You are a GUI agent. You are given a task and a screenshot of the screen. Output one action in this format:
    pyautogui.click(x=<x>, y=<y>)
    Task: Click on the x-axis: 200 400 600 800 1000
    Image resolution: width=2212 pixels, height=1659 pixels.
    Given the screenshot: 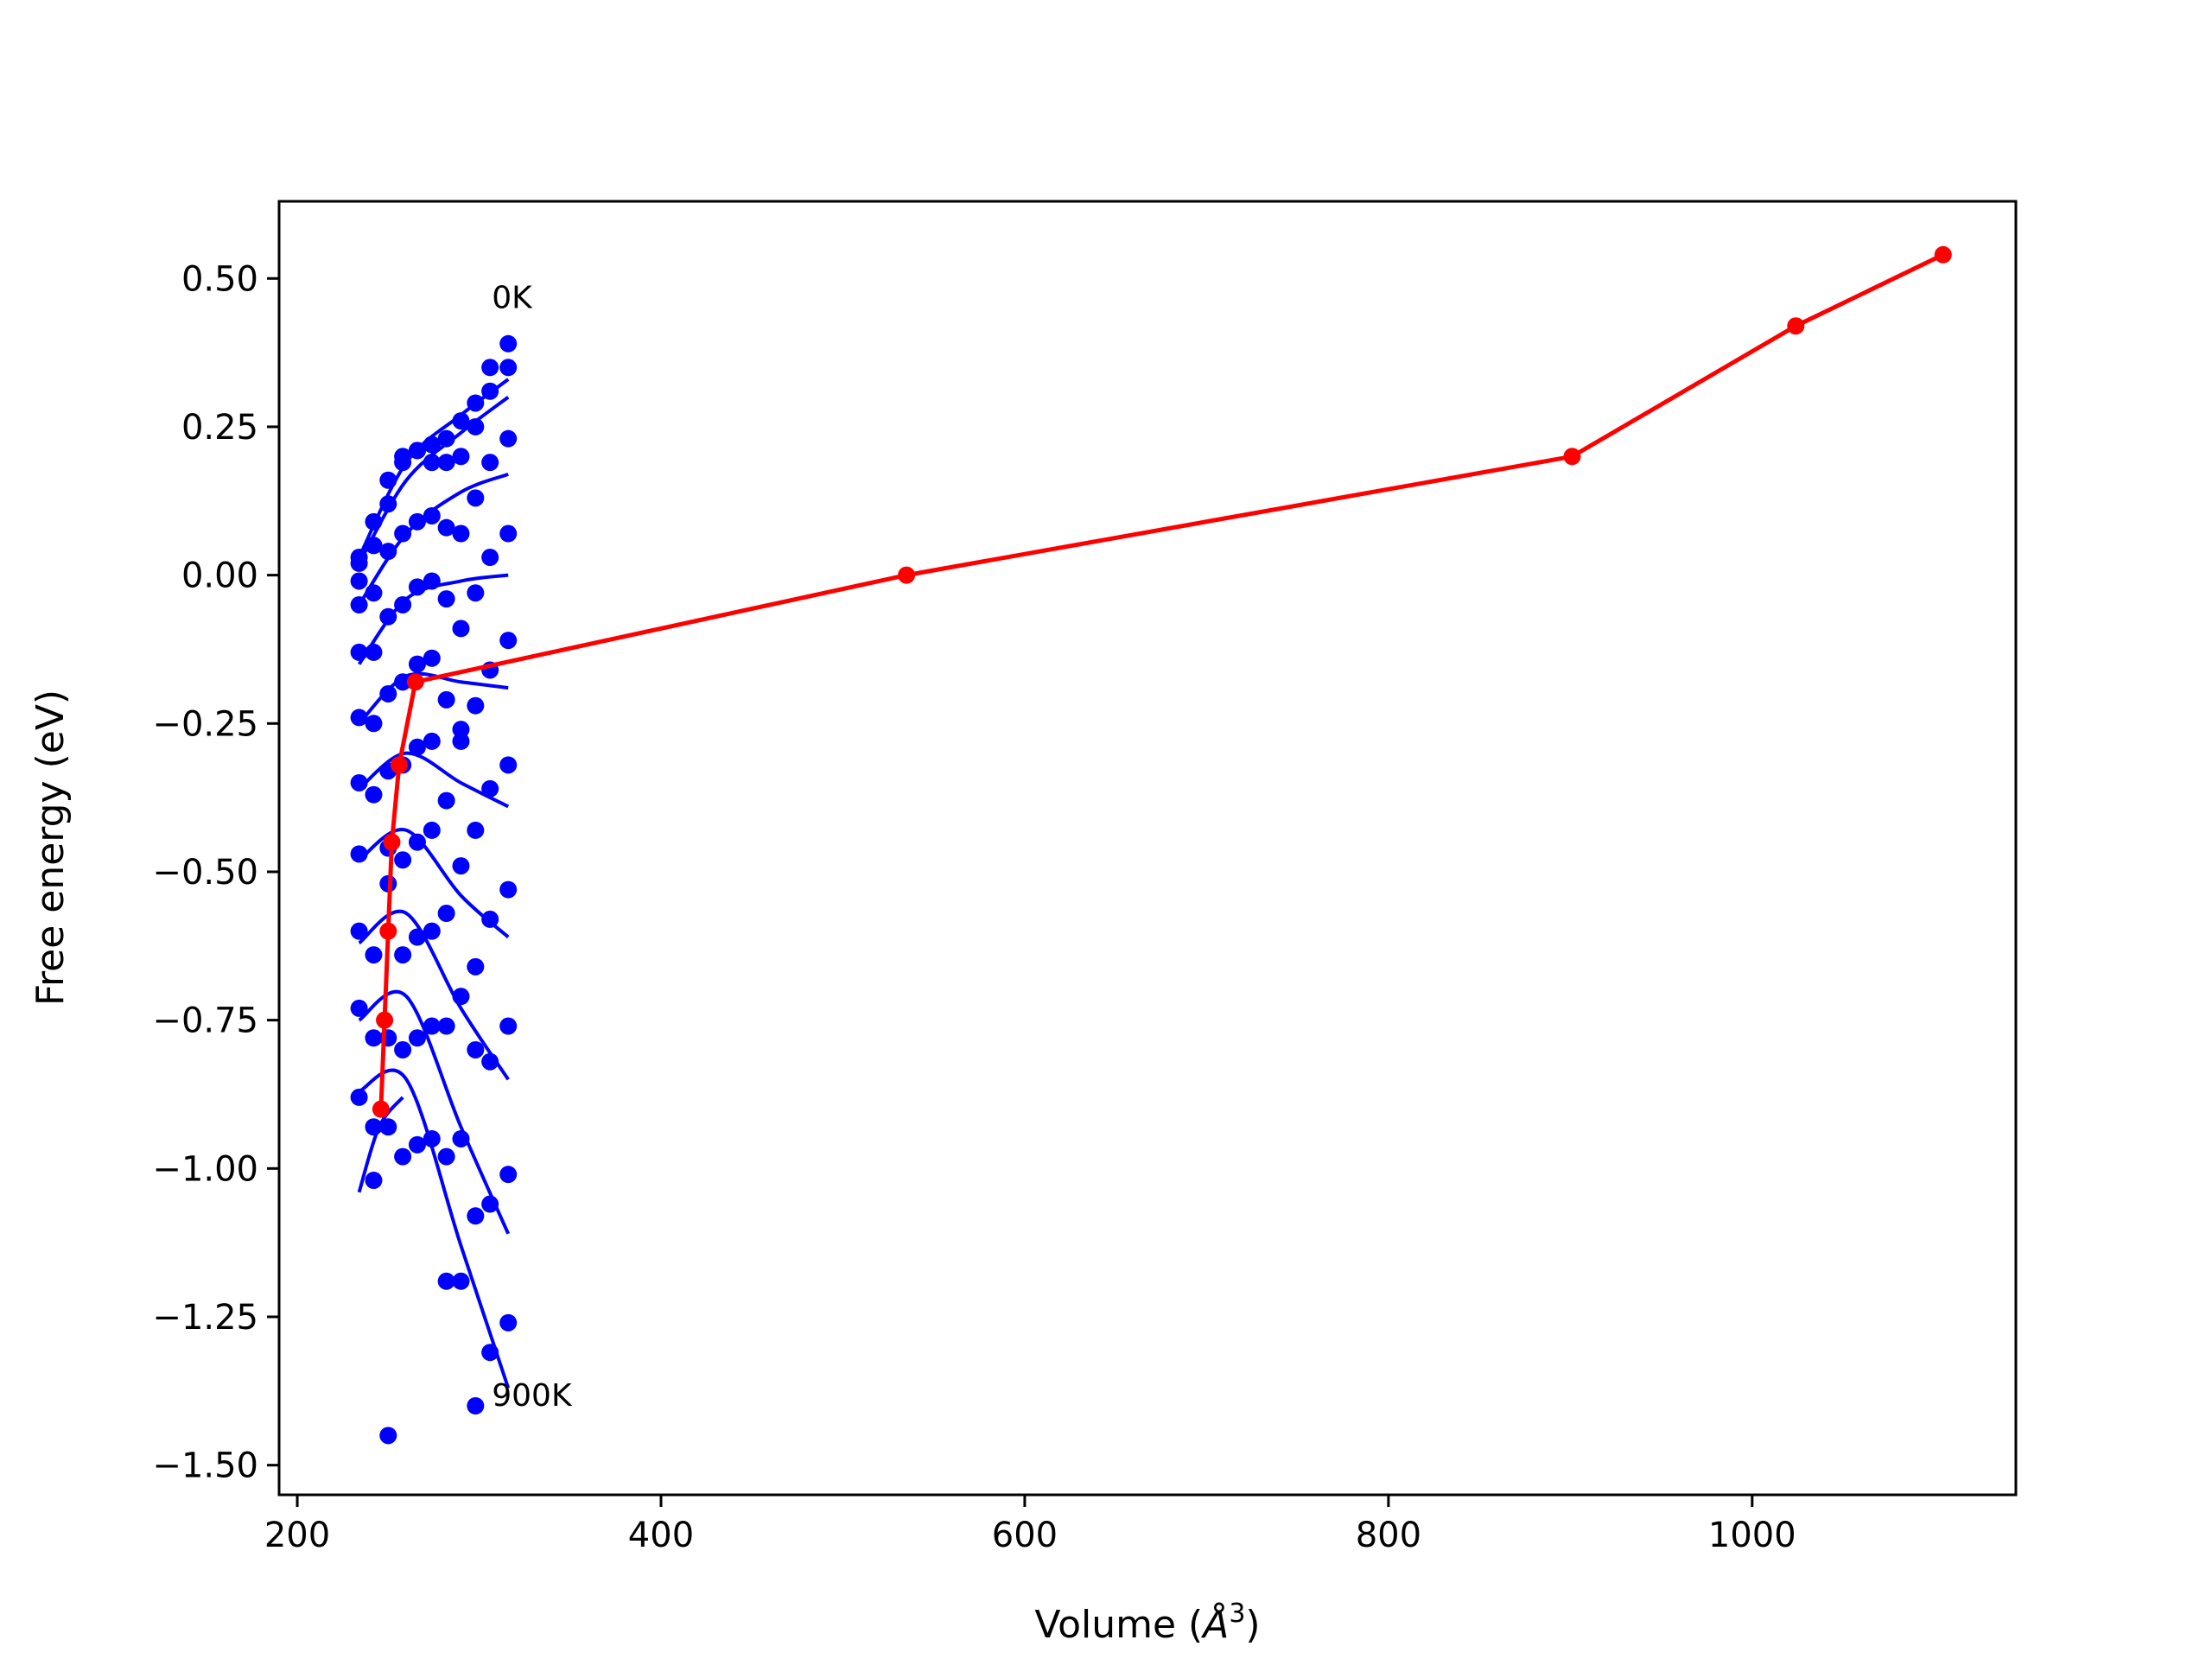 What is the action you would take?
    pyautogui.click(x=1030, y=1525)
    